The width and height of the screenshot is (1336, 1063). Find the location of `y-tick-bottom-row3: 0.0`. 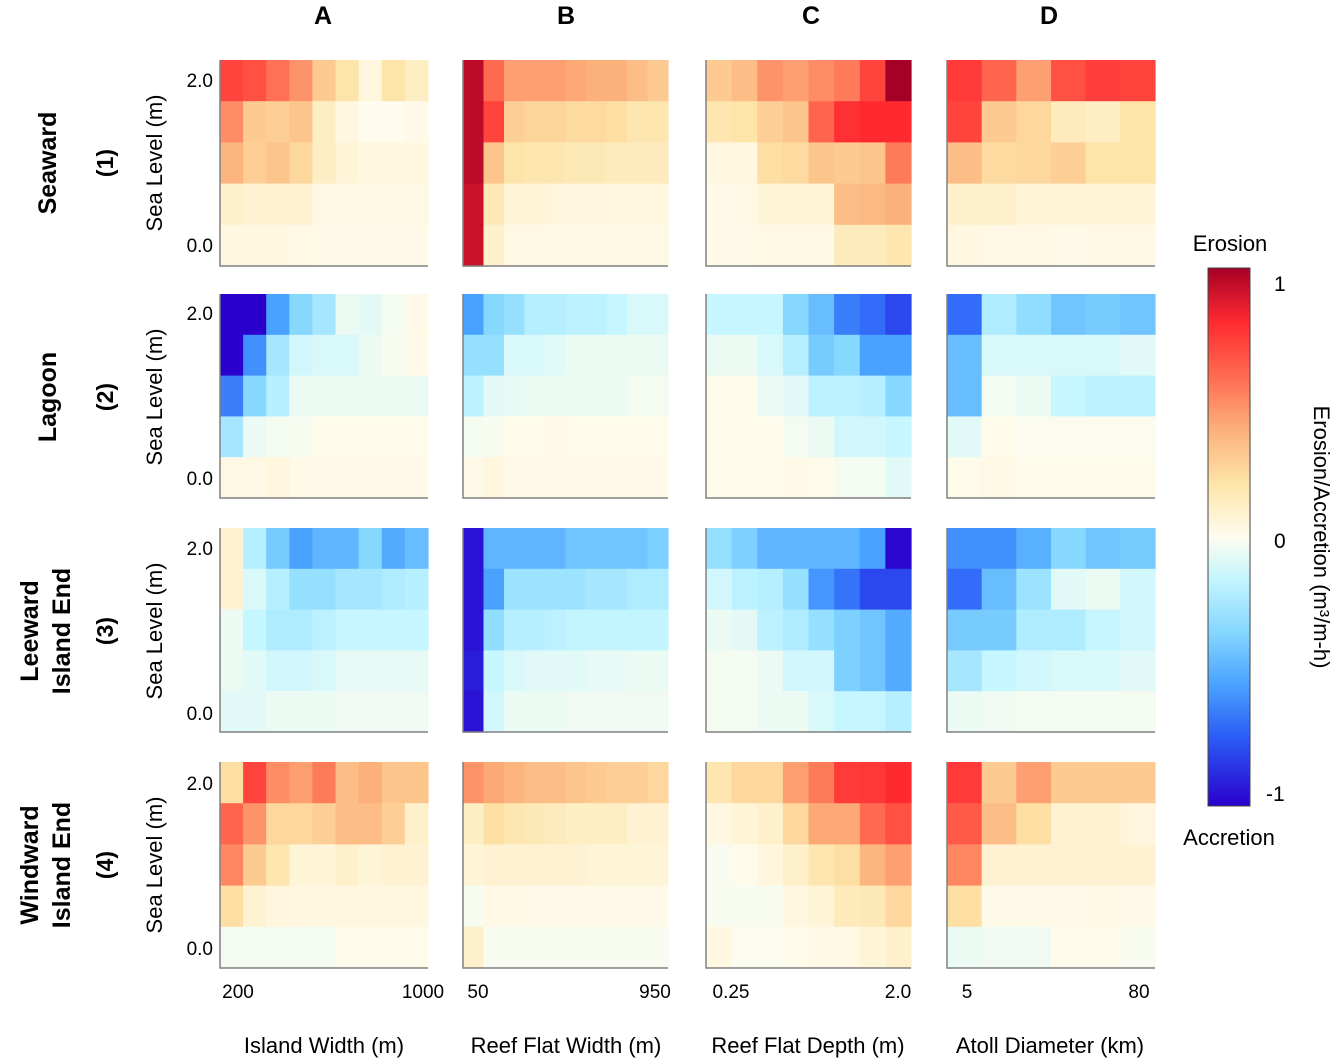

y-tick-bottom-row3: 0.0 is located at coordinates (200, 714).